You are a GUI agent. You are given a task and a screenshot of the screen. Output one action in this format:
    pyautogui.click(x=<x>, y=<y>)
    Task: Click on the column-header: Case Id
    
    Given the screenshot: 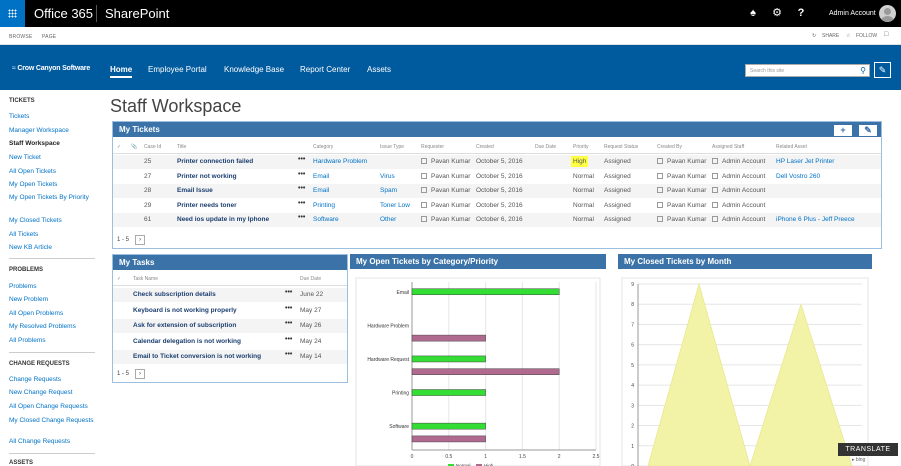 What is the action you would take?
    pyautogui.click(x=153, y=147)
    